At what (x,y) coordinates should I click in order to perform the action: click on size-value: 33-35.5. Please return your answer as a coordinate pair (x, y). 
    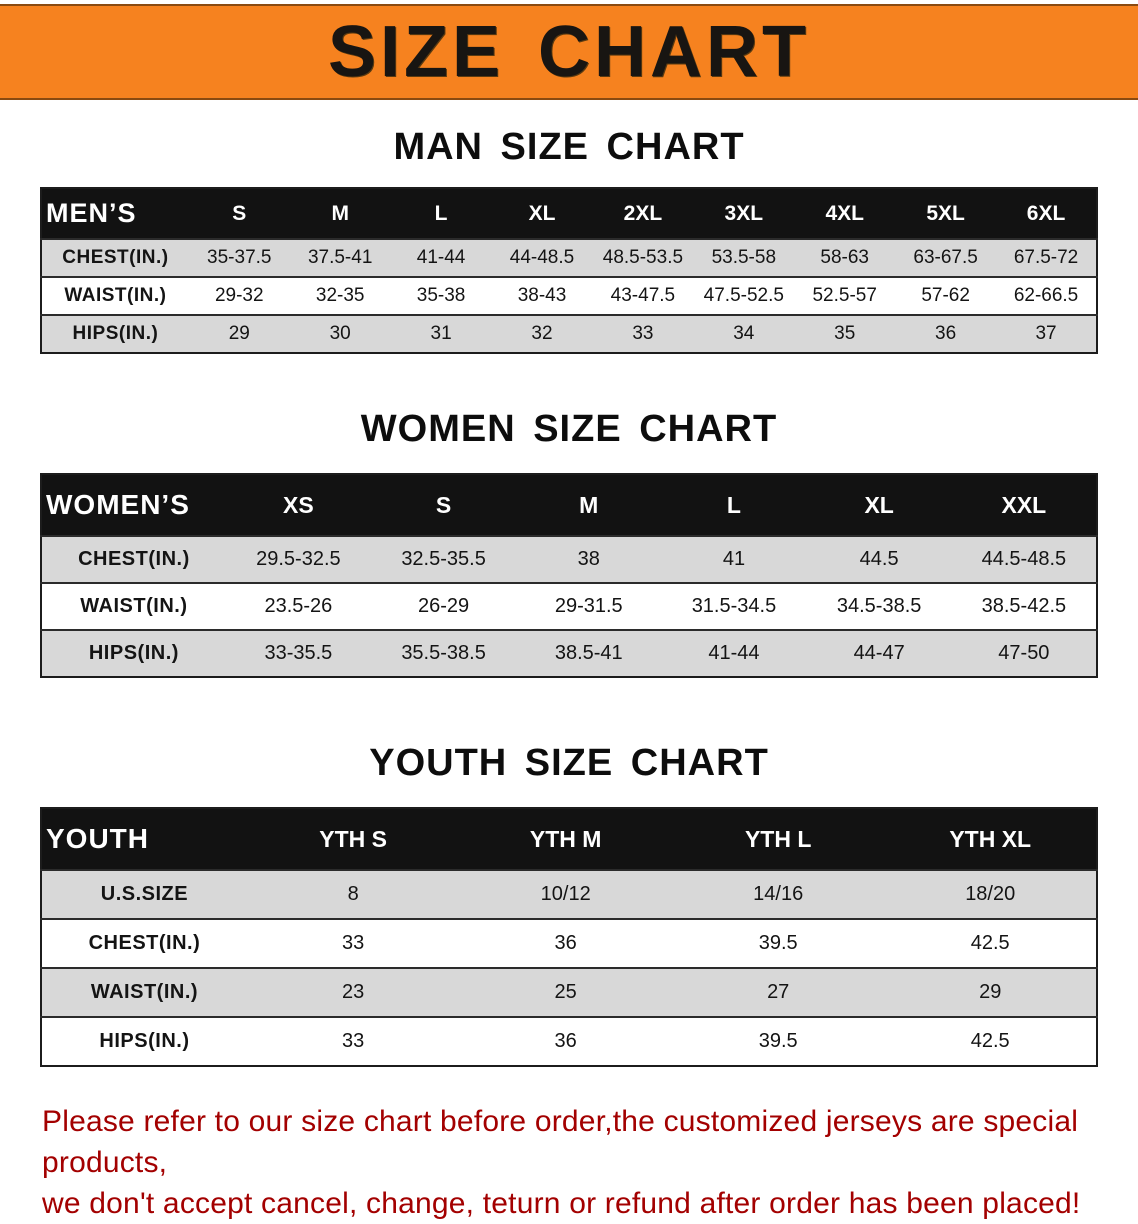
    Looking at the image, I should click on (298, 653).